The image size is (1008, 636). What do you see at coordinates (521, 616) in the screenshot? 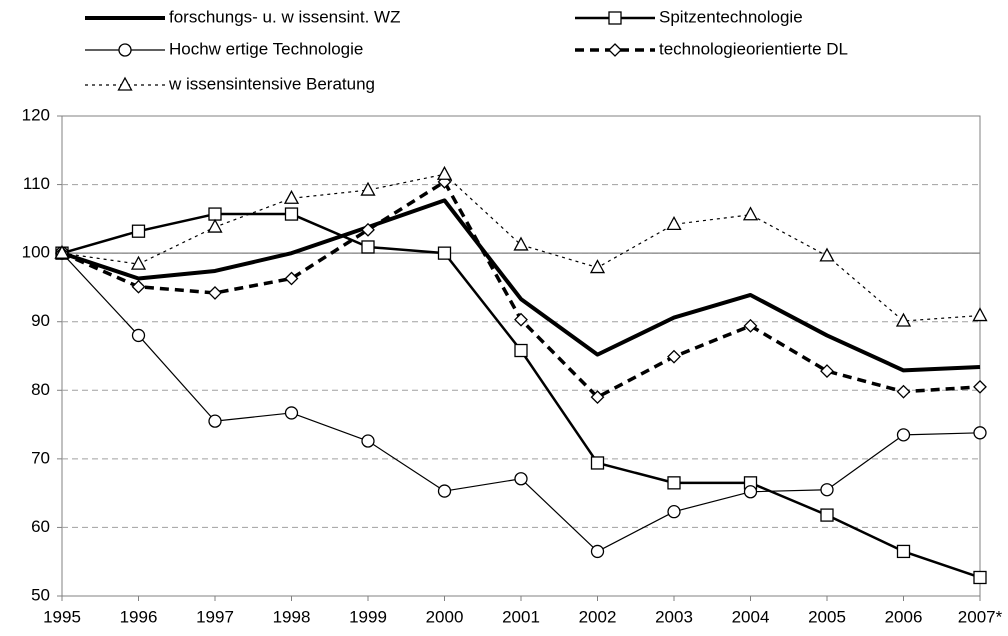
I see `x-tick-label: 2001` at bounding box center [521, 616].